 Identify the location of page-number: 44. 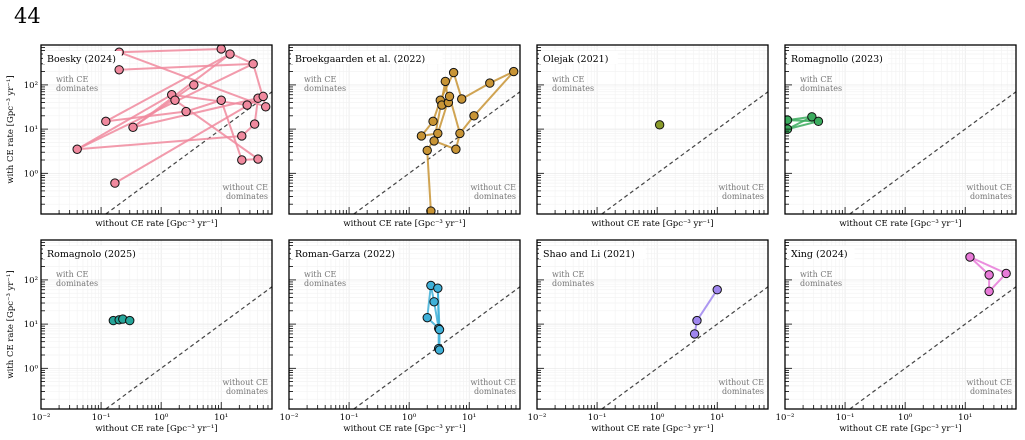
(27, 16).